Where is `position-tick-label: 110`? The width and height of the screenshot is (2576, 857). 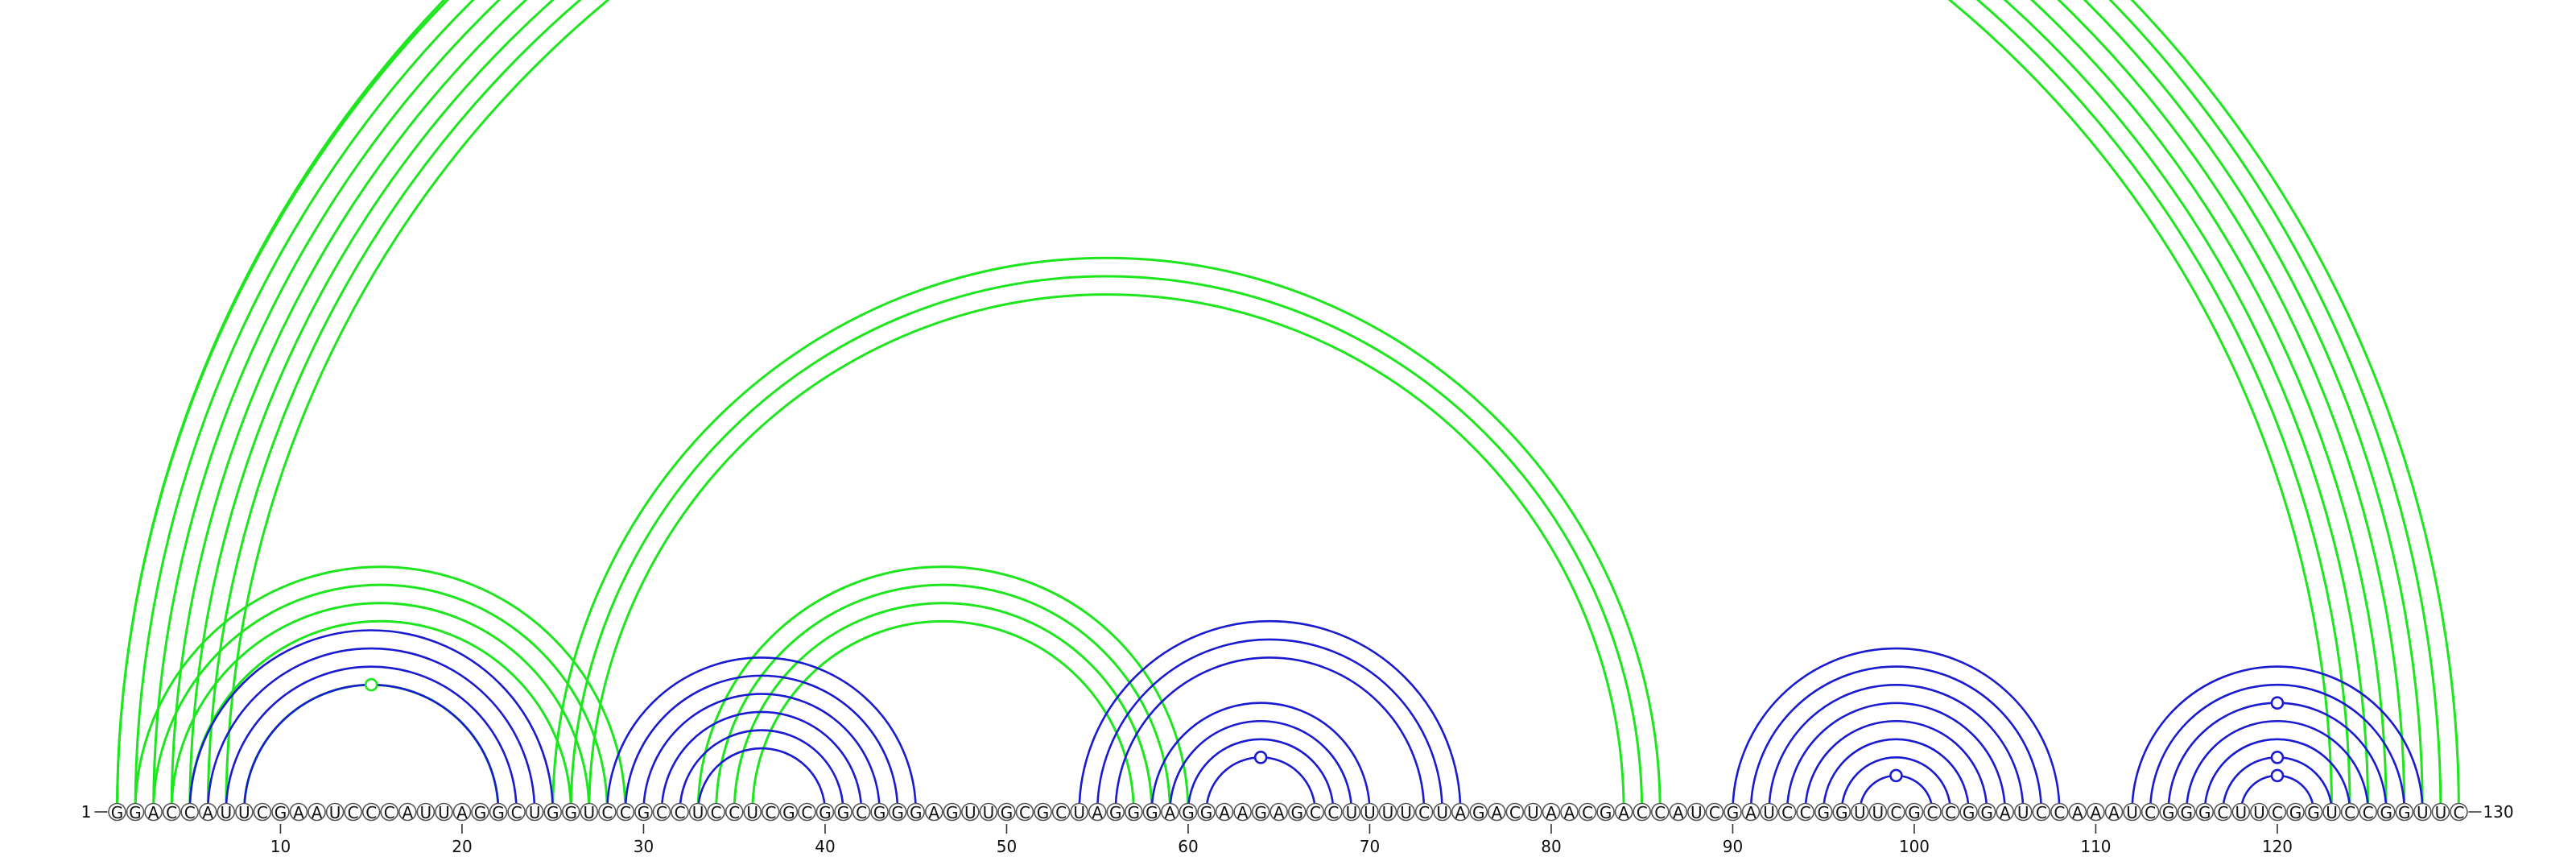
position-tick-label: 110 is located at coordinates (2095, 846).